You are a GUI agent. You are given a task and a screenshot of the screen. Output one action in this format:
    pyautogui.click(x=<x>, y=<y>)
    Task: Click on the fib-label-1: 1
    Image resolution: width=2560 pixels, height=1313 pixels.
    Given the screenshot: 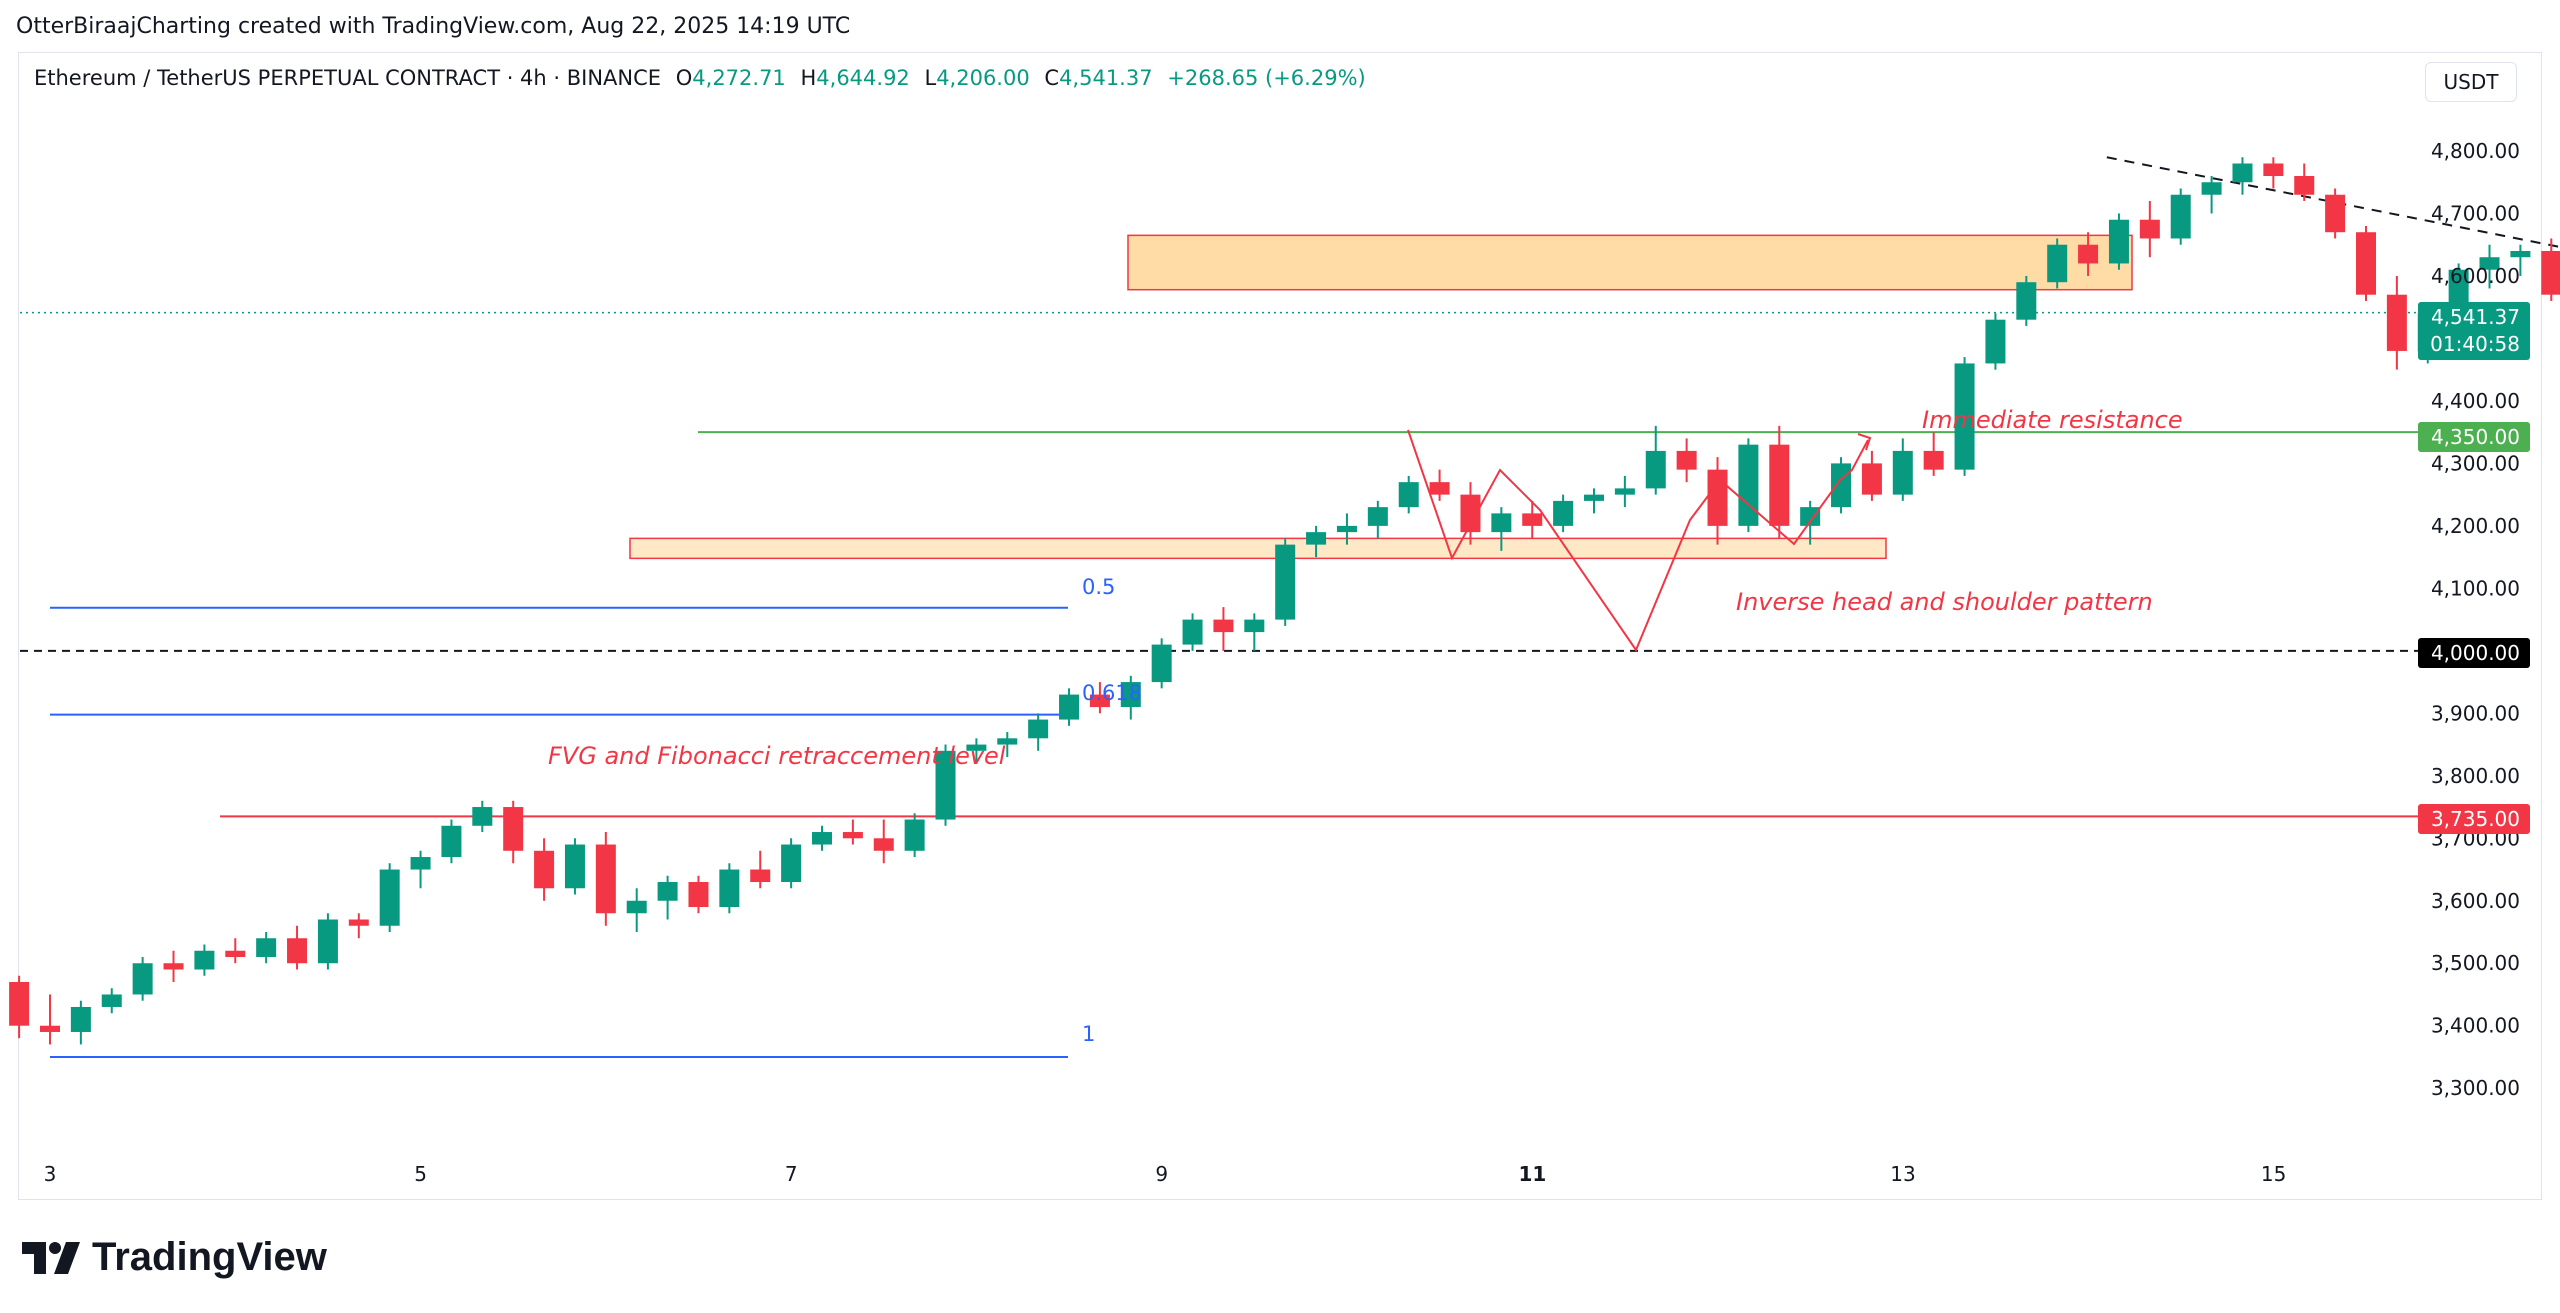 What is the action you would take?
    pyautogui.click(x=1088, y=1034)
    